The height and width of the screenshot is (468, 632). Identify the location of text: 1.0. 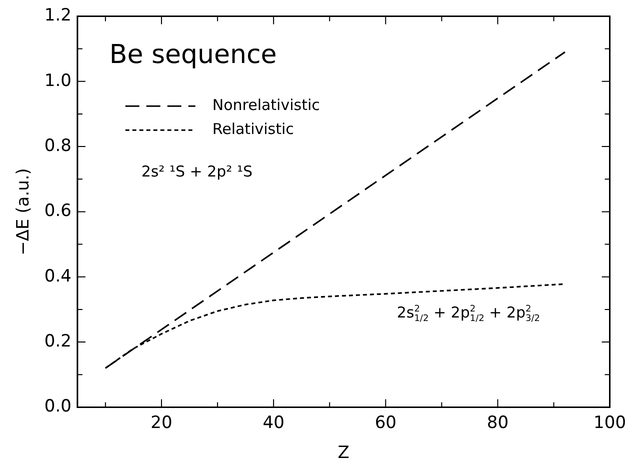
(58, 80).